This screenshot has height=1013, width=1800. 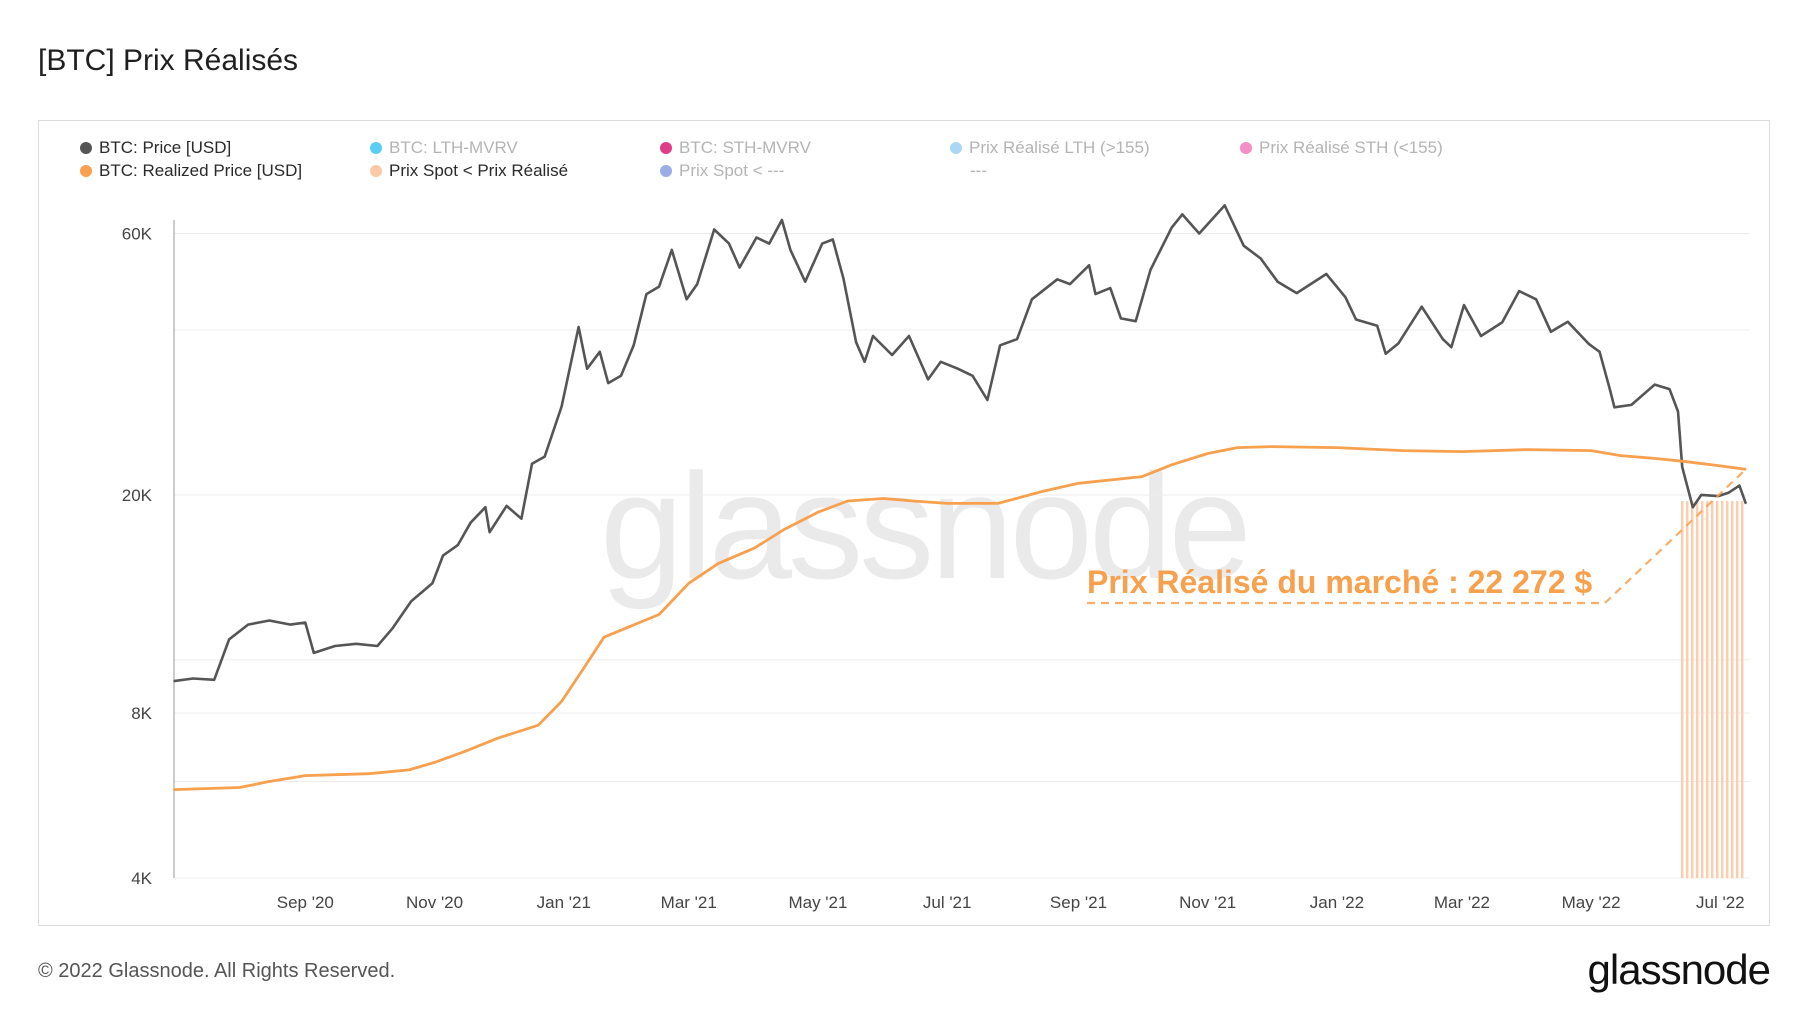 What do you see at coordinates (137, 495) in the screenshot?
I see `y-tick-label: 20K` at bounding box center [137, 495].